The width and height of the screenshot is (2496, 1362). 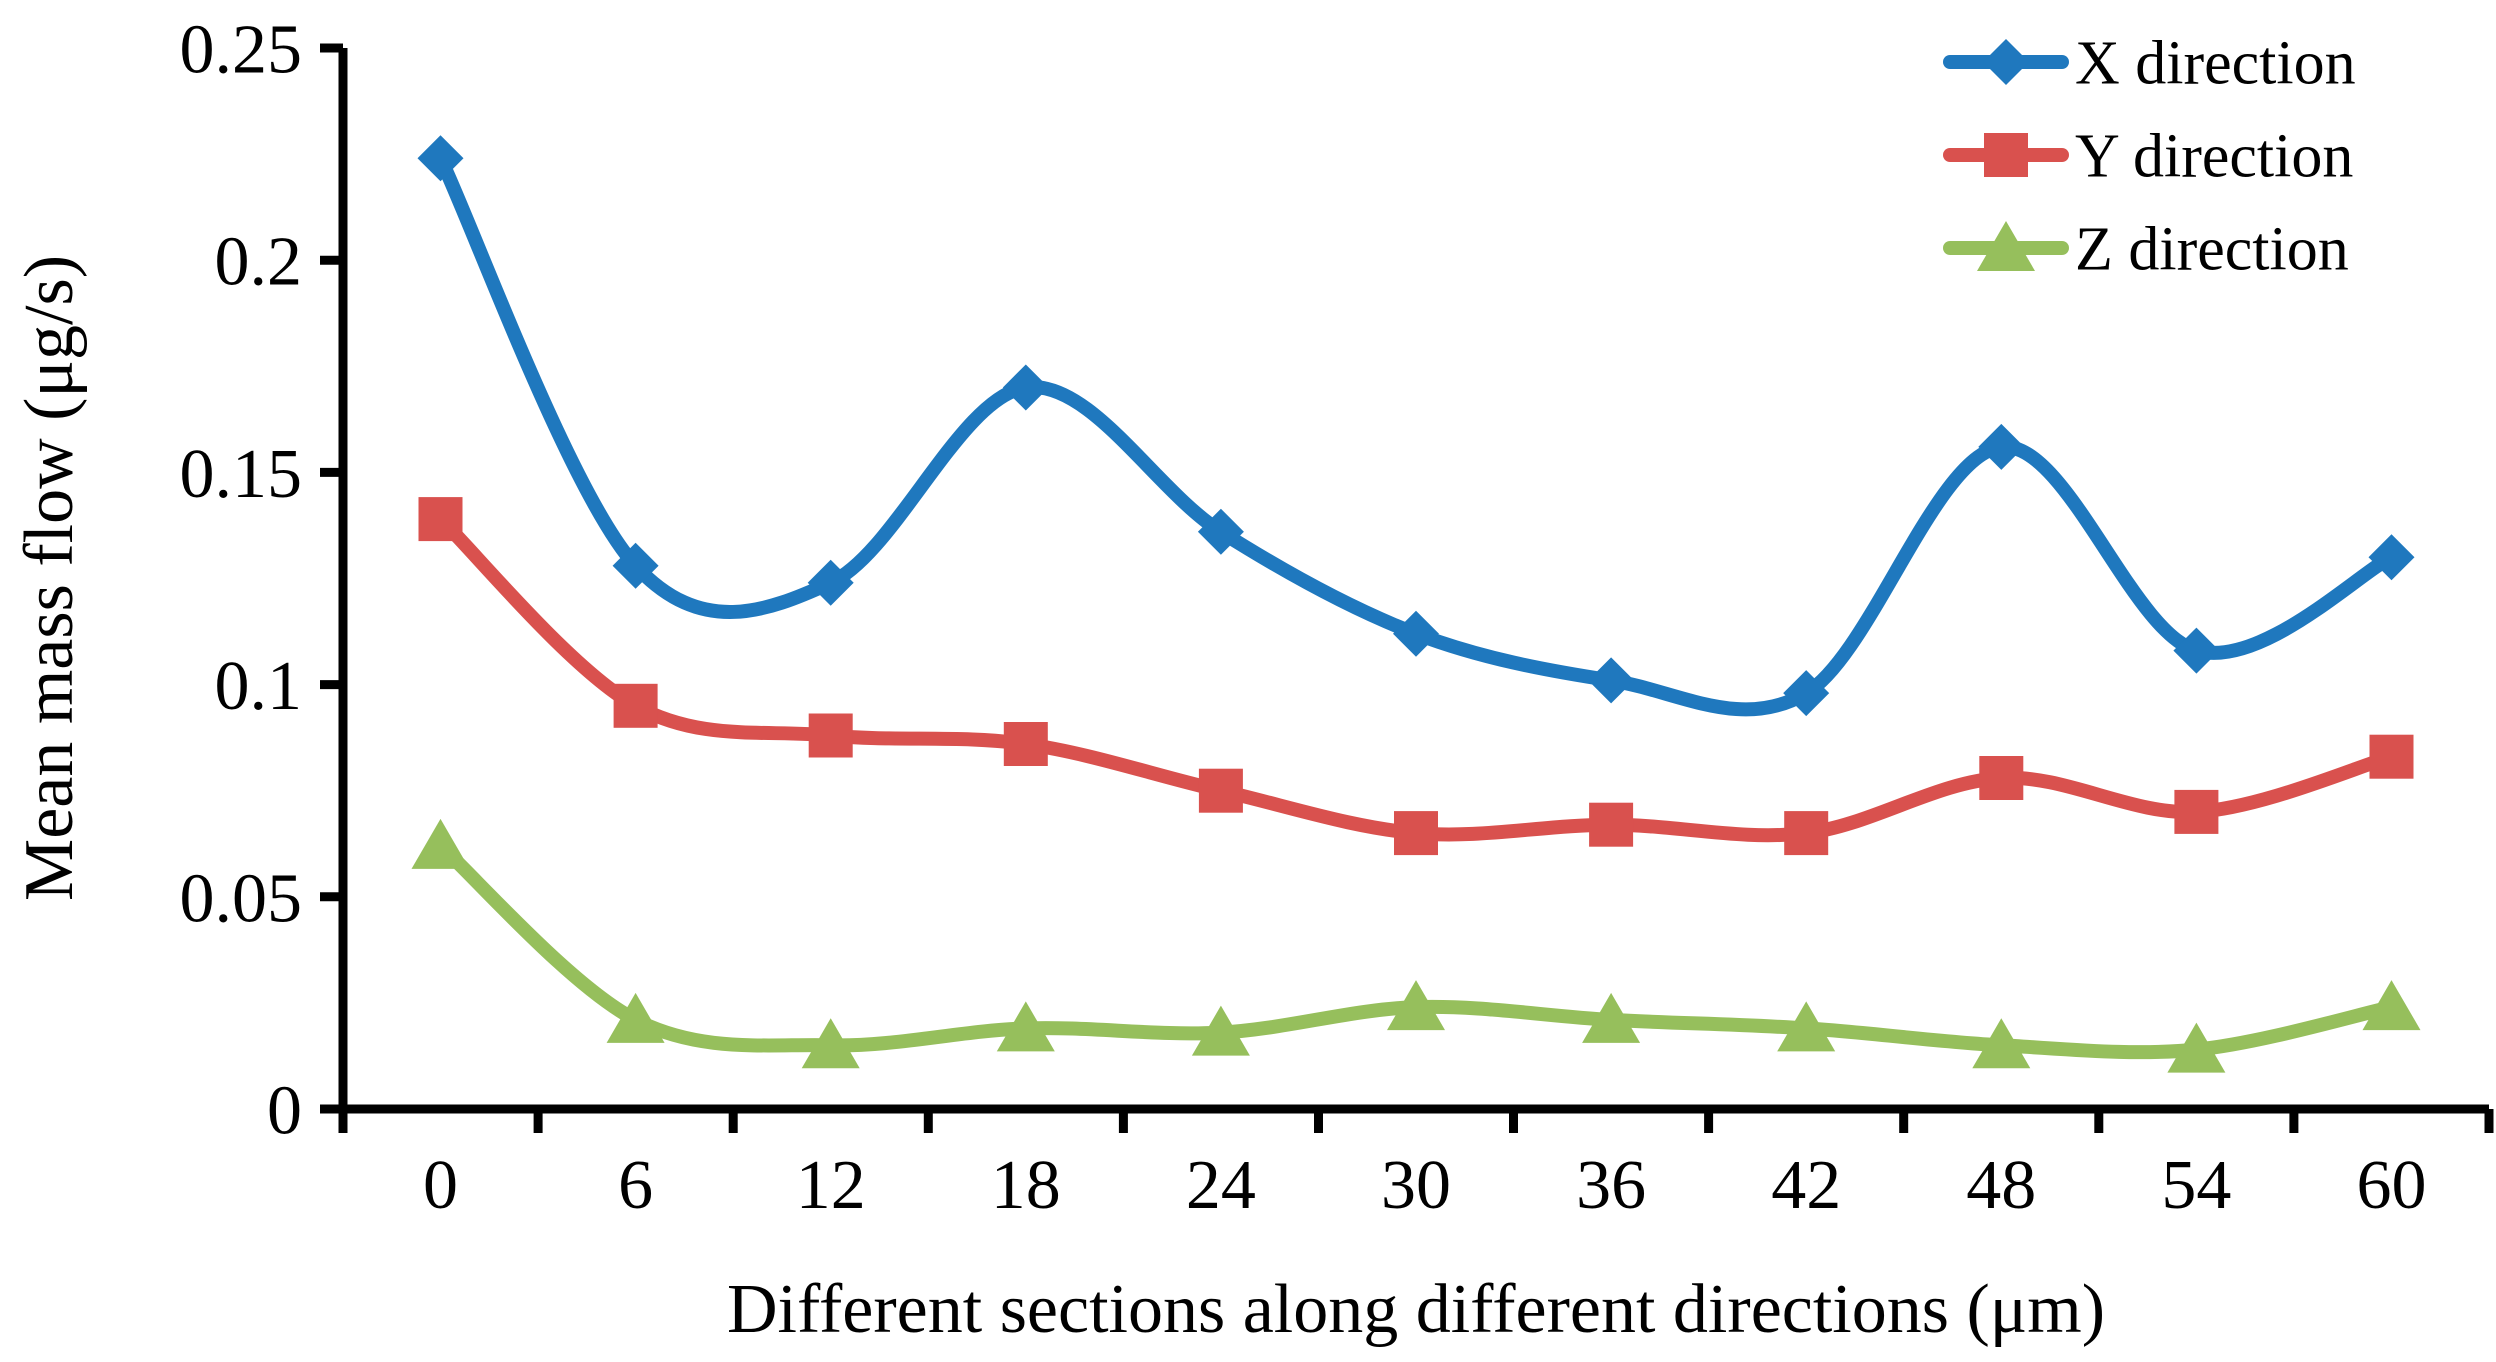 I want to click on x-tick-label: 36, so click(x=1611, y=1185).